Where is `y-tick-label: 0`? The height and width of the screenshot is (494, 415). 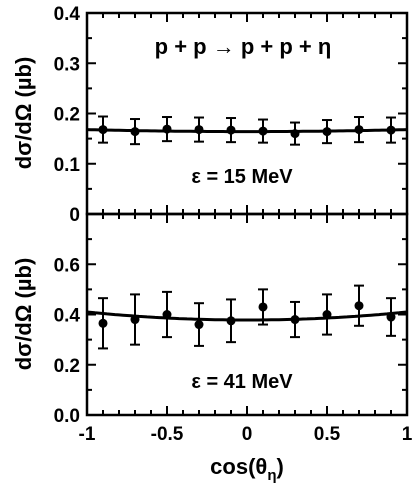
y-tick-label: 0 is located at coordinates (74, 215).